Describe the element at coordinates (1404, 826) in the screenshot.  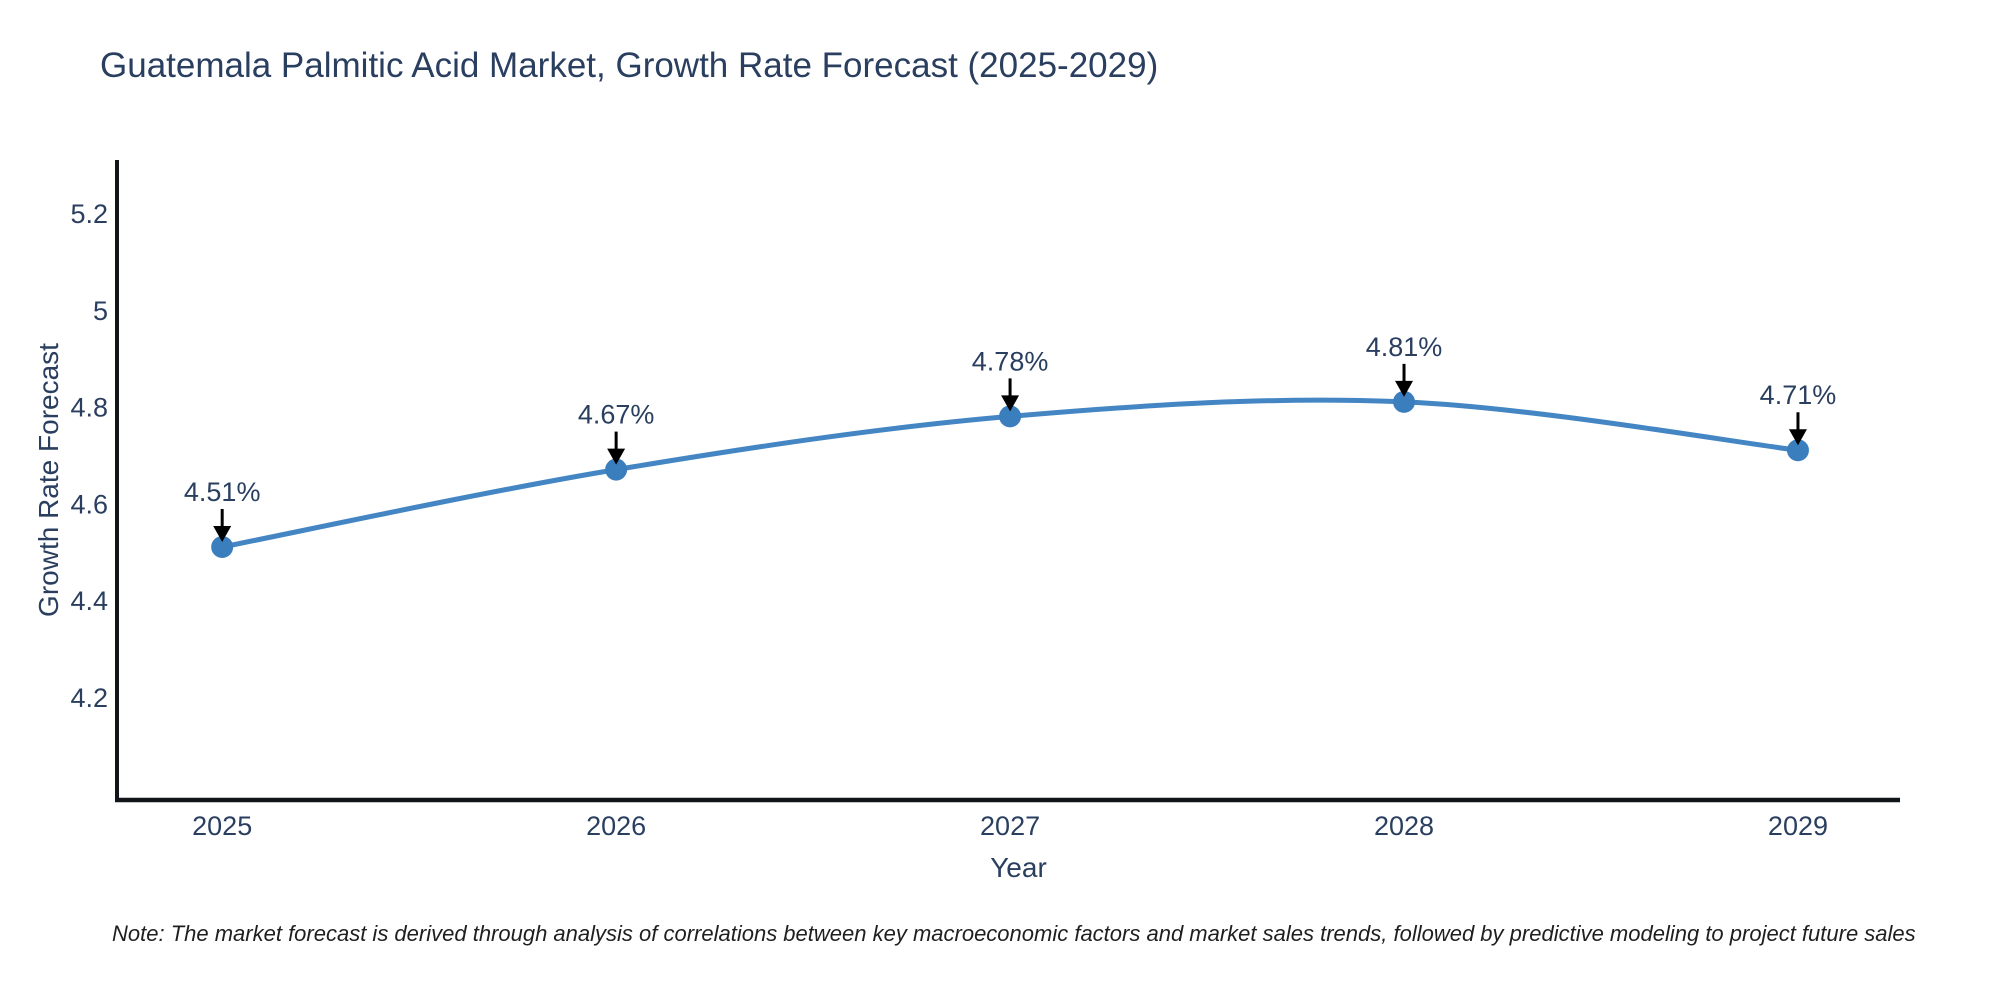
I see `x-tick-label: 2028` at that location.